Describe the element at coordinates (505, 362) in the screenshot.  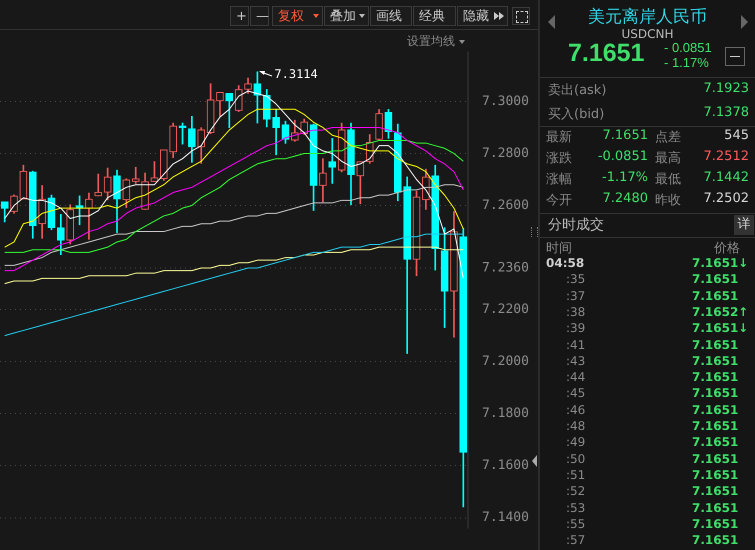
I see `y-tick-label: 7.2000` at that location.